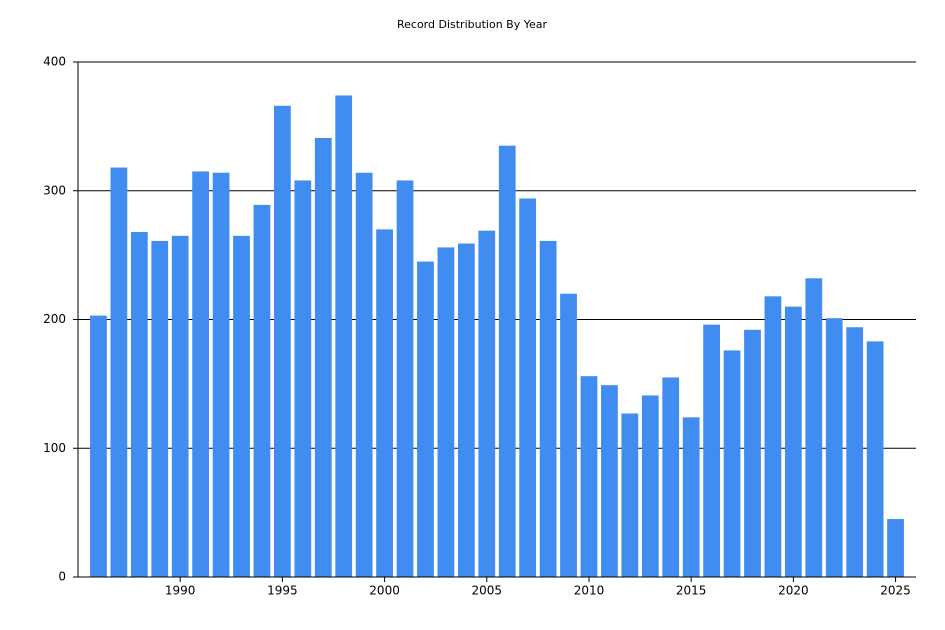 This screenshot has height=630, width=945. Describe the element at coordinates (691, 591) in the screenshot. I see `x-tick-label: 2015` at that location.